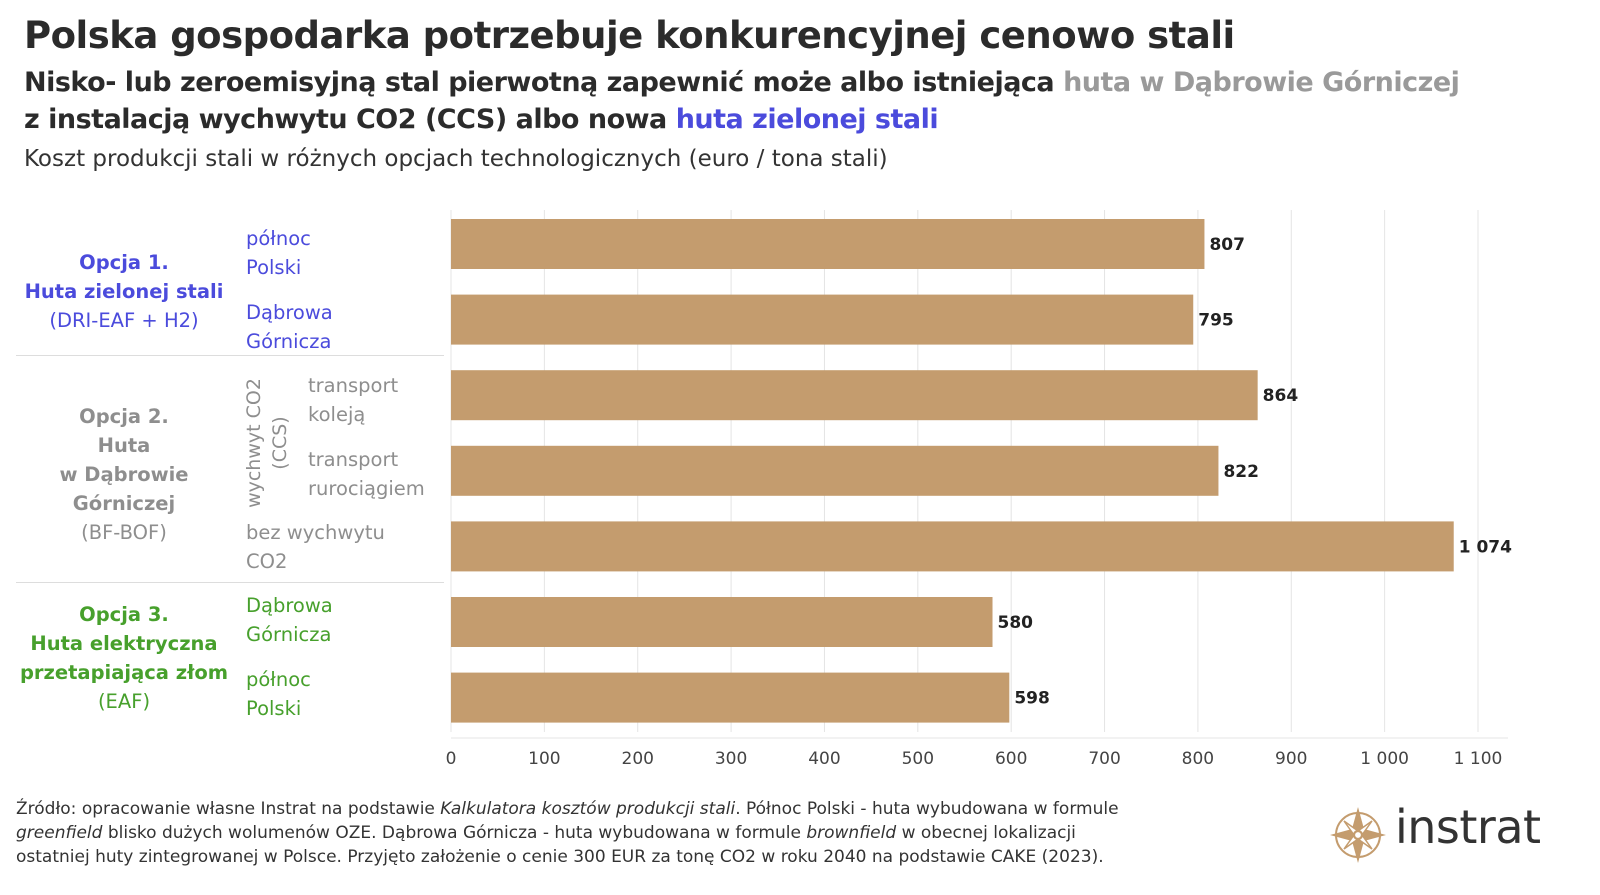 This screenshot has height=895, width=1600. What do you see at coordinates (1011, 759) in the screenshot?
I see `x-tick-label: 600` at bounding box center [1011, 759].